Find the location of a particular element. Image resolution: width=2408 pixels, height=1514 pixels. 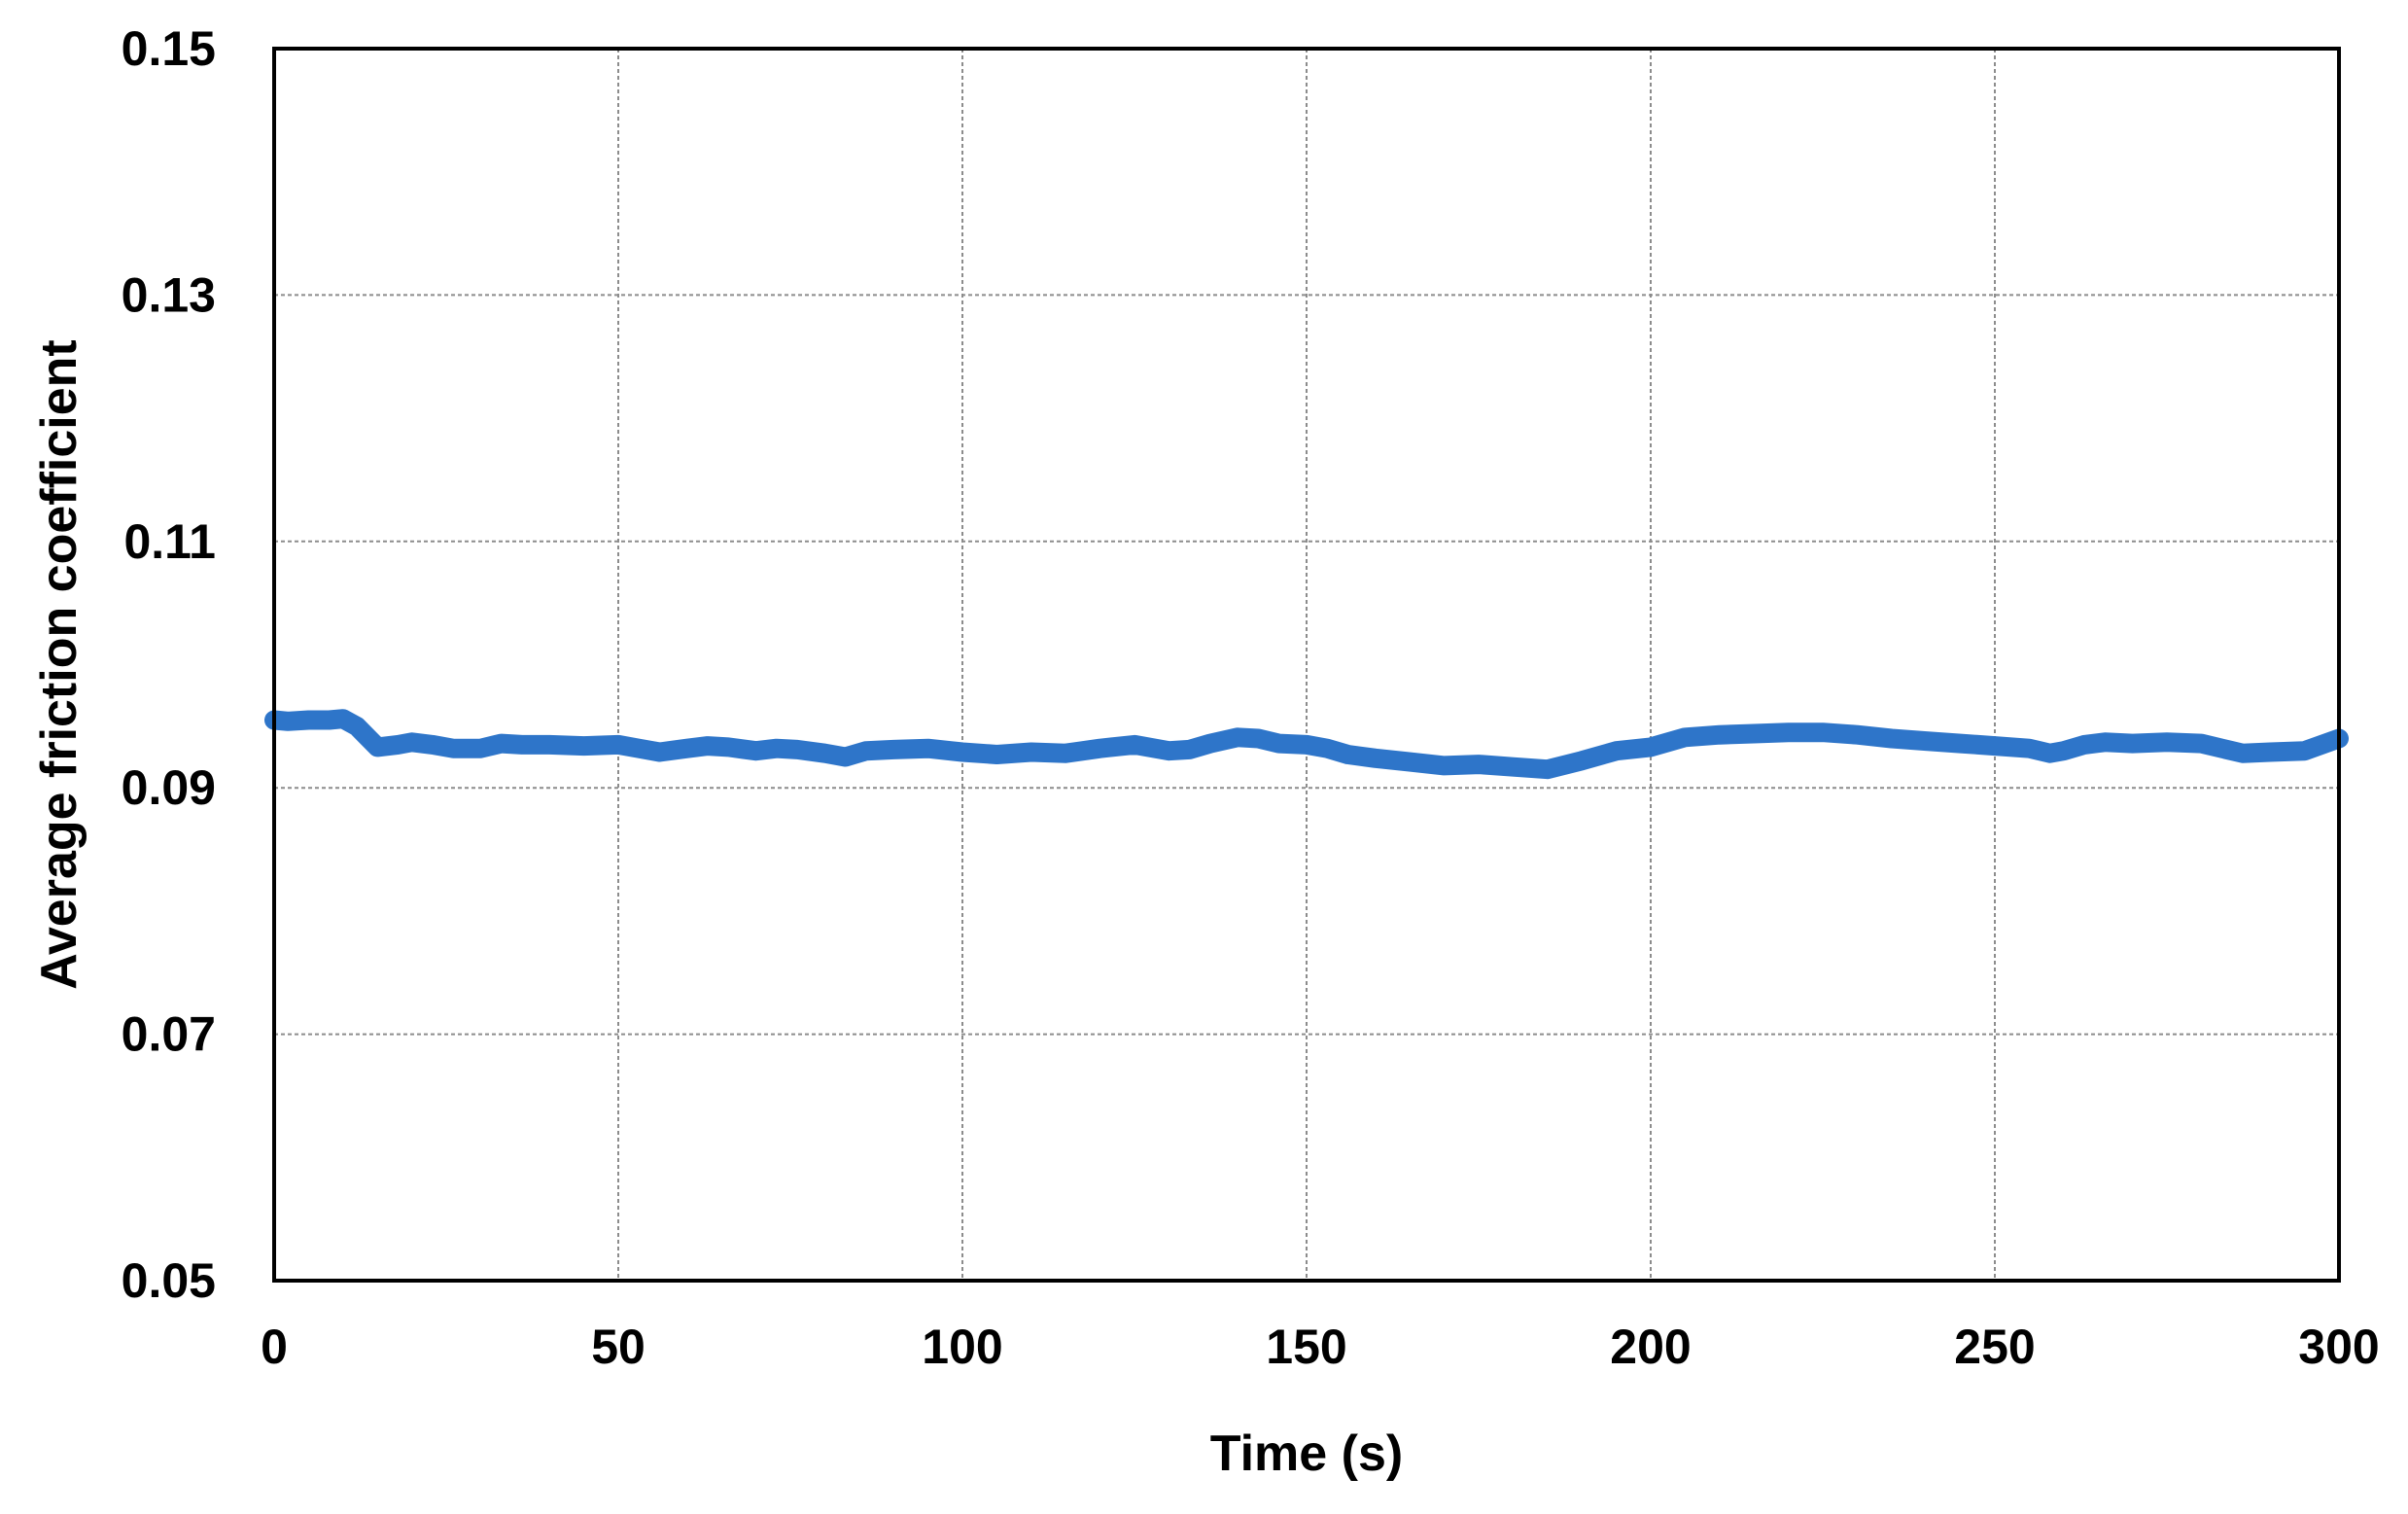

x-tick-label: 200 is located at coordinates (1650, 1347).